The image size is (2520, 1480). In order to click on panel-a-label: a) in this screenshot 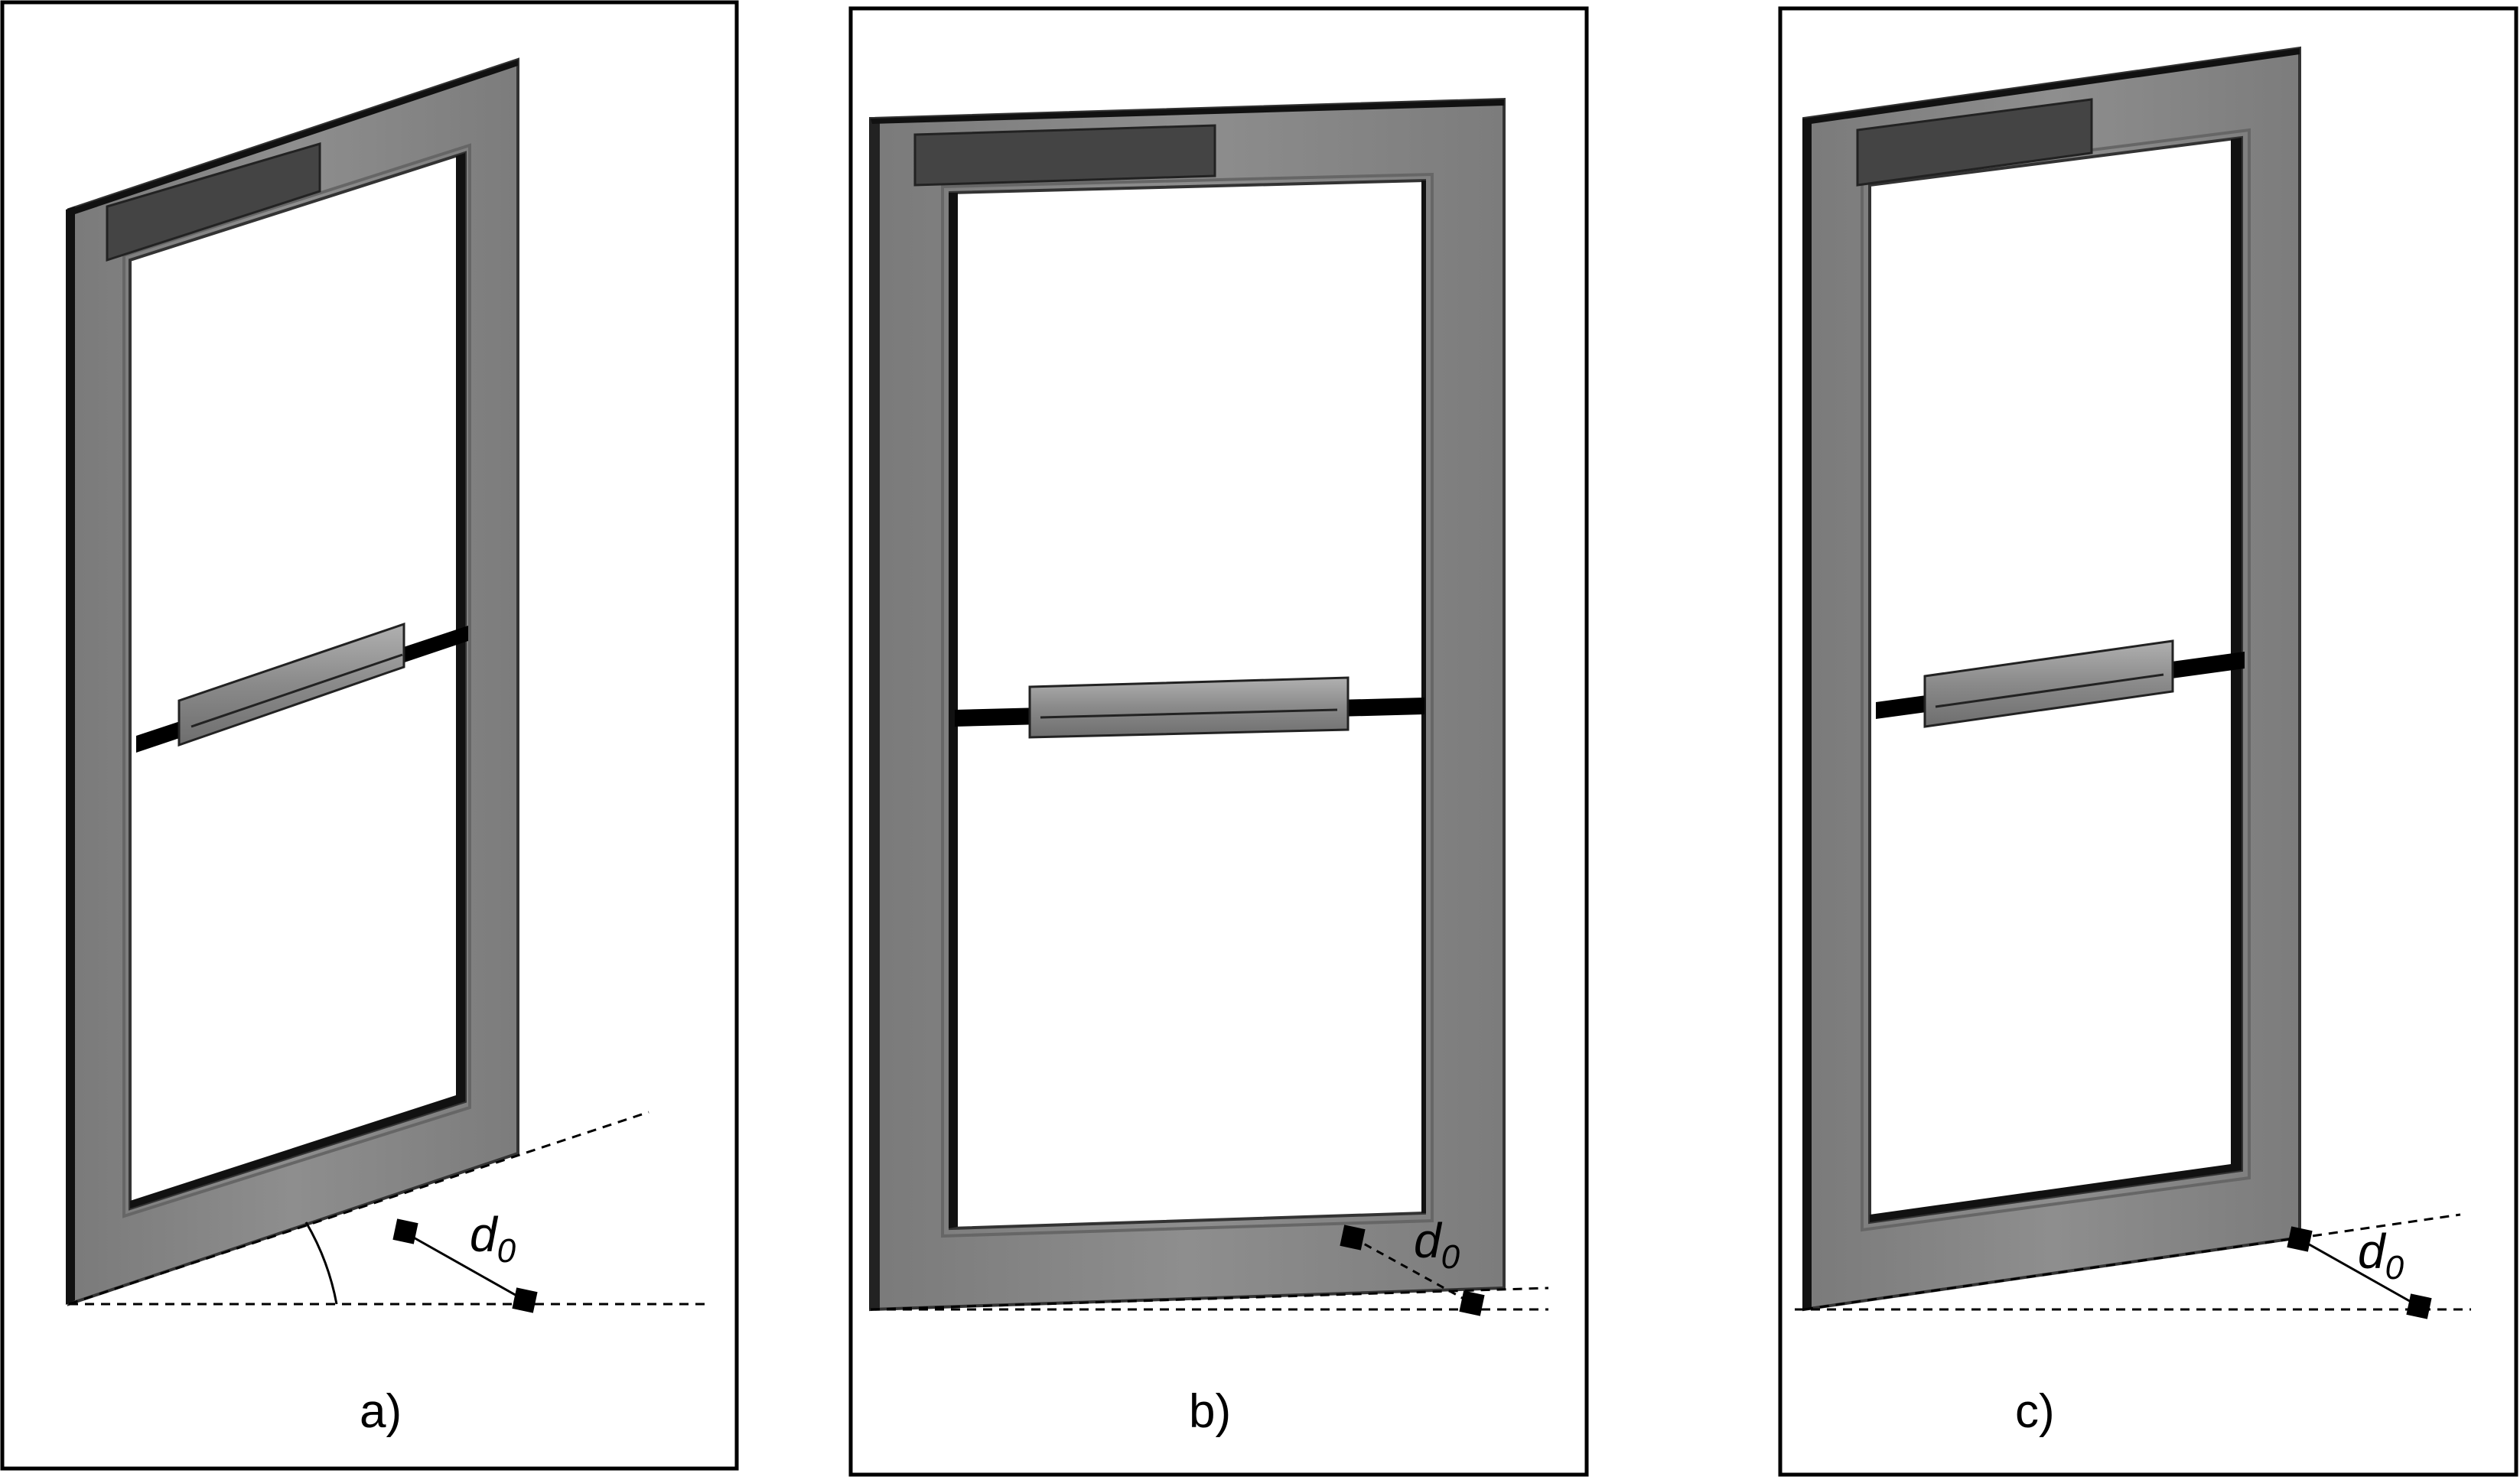, I will do `click(381, 1411)`.